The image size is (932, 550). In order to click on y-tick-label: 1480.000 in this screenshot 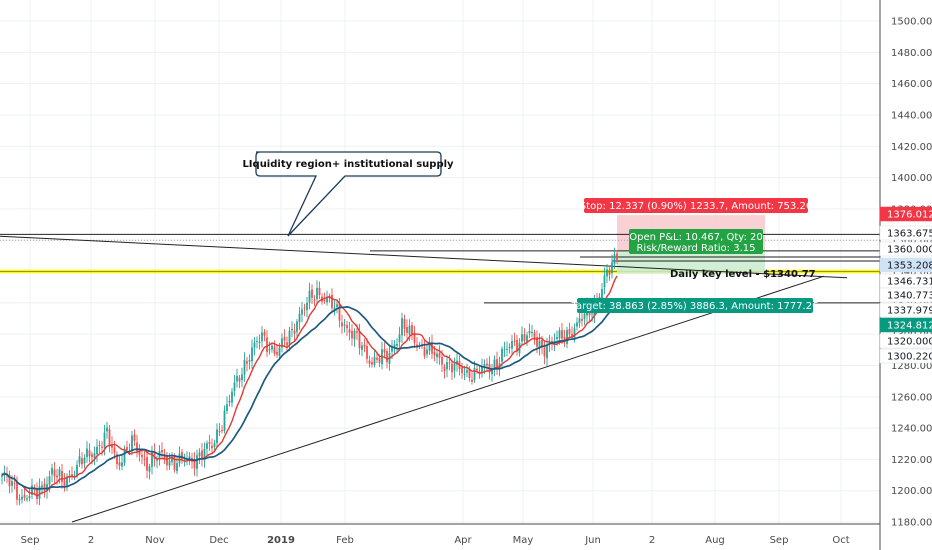, I will do `click(911, 53)`.